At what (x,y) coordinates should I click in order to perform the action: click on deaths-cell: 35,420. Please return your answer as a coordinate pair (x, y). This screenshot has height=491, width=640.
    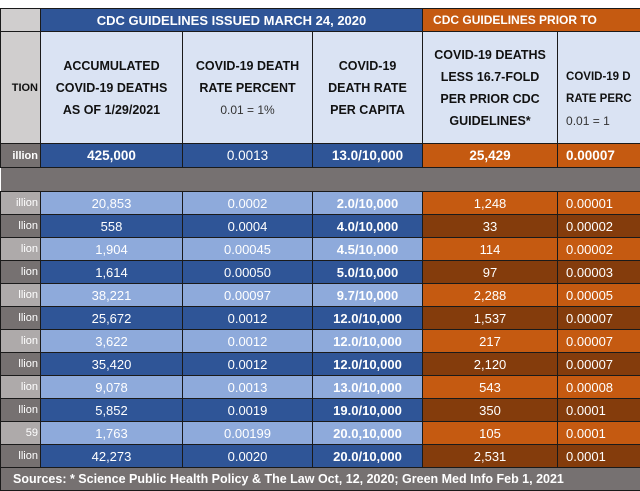
    Looking at the image, I should click on (112, 364).